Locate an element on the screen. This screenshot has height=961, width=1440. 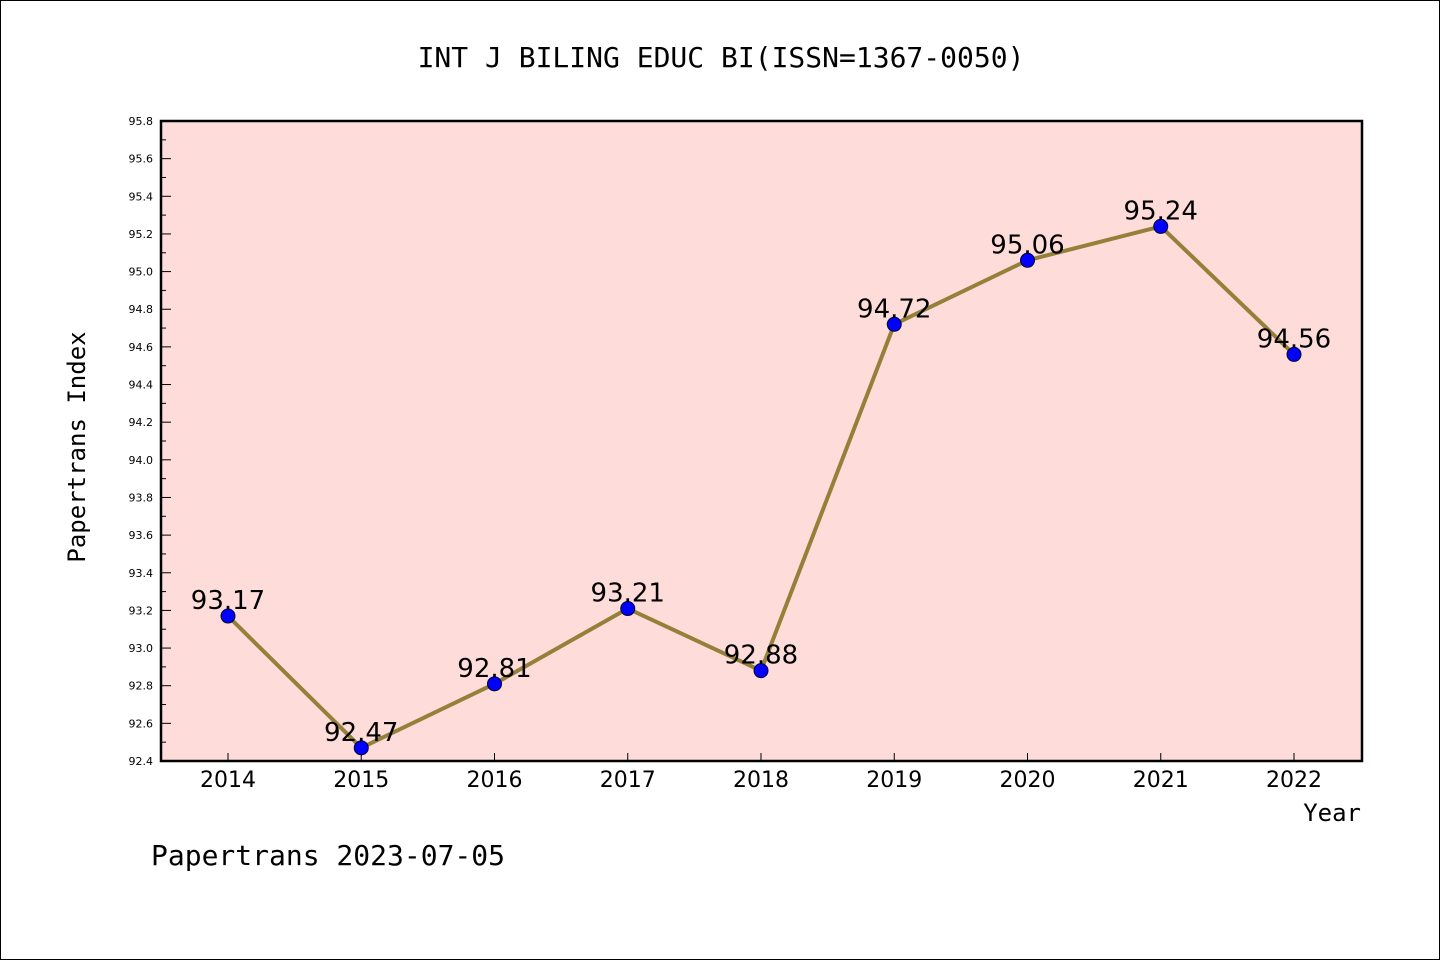
y-axis-title: Papertrans Index is located at coordinates (77, 446).